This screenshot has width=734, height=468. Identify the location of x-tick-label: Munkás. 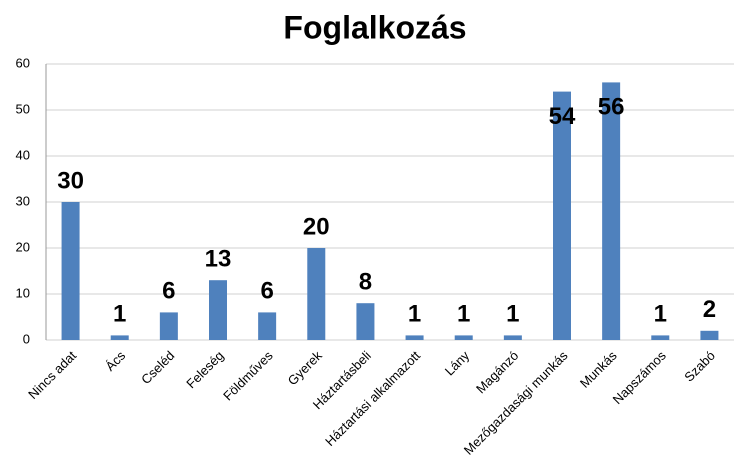
(598, 369).